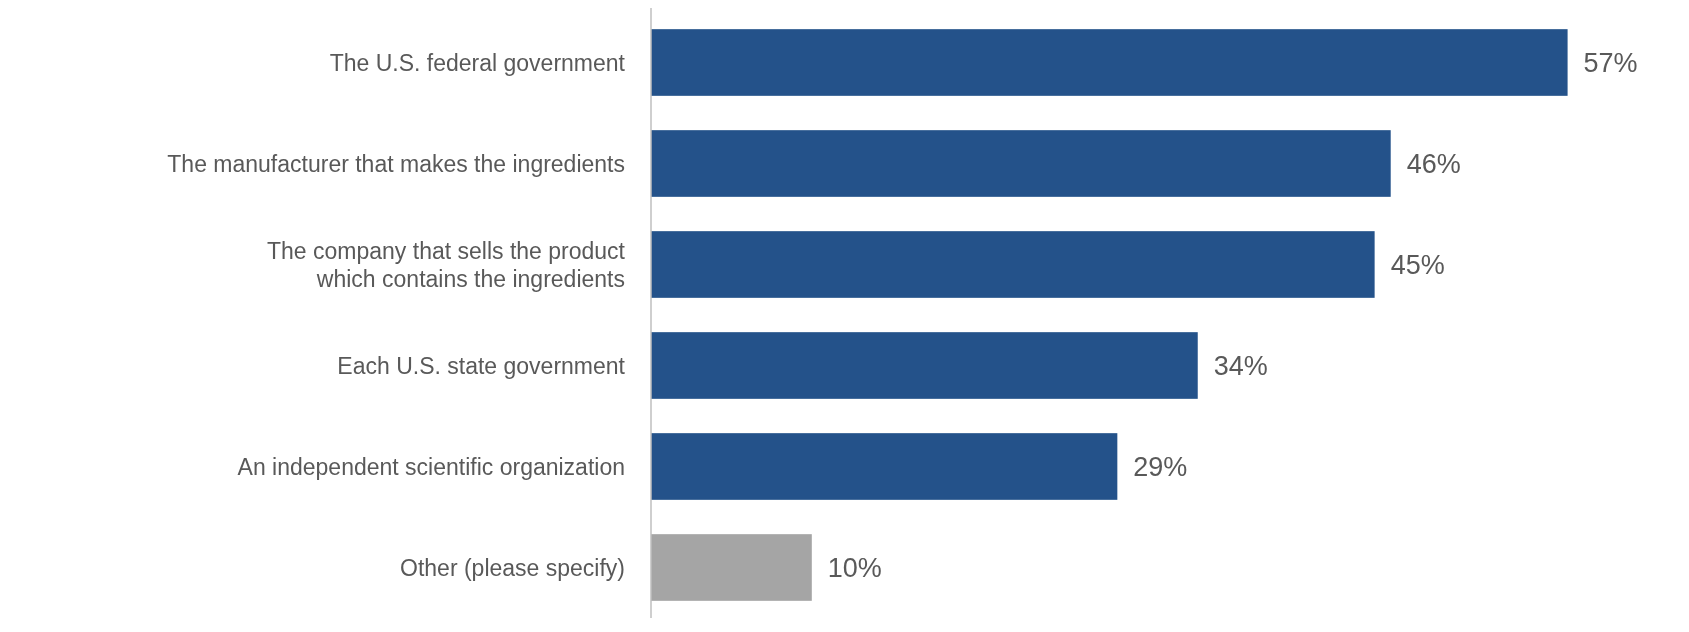 This screenshot has height=632, width=1689. I want to click on y-tick-label: The U.S. federal government, so click(477, 62).